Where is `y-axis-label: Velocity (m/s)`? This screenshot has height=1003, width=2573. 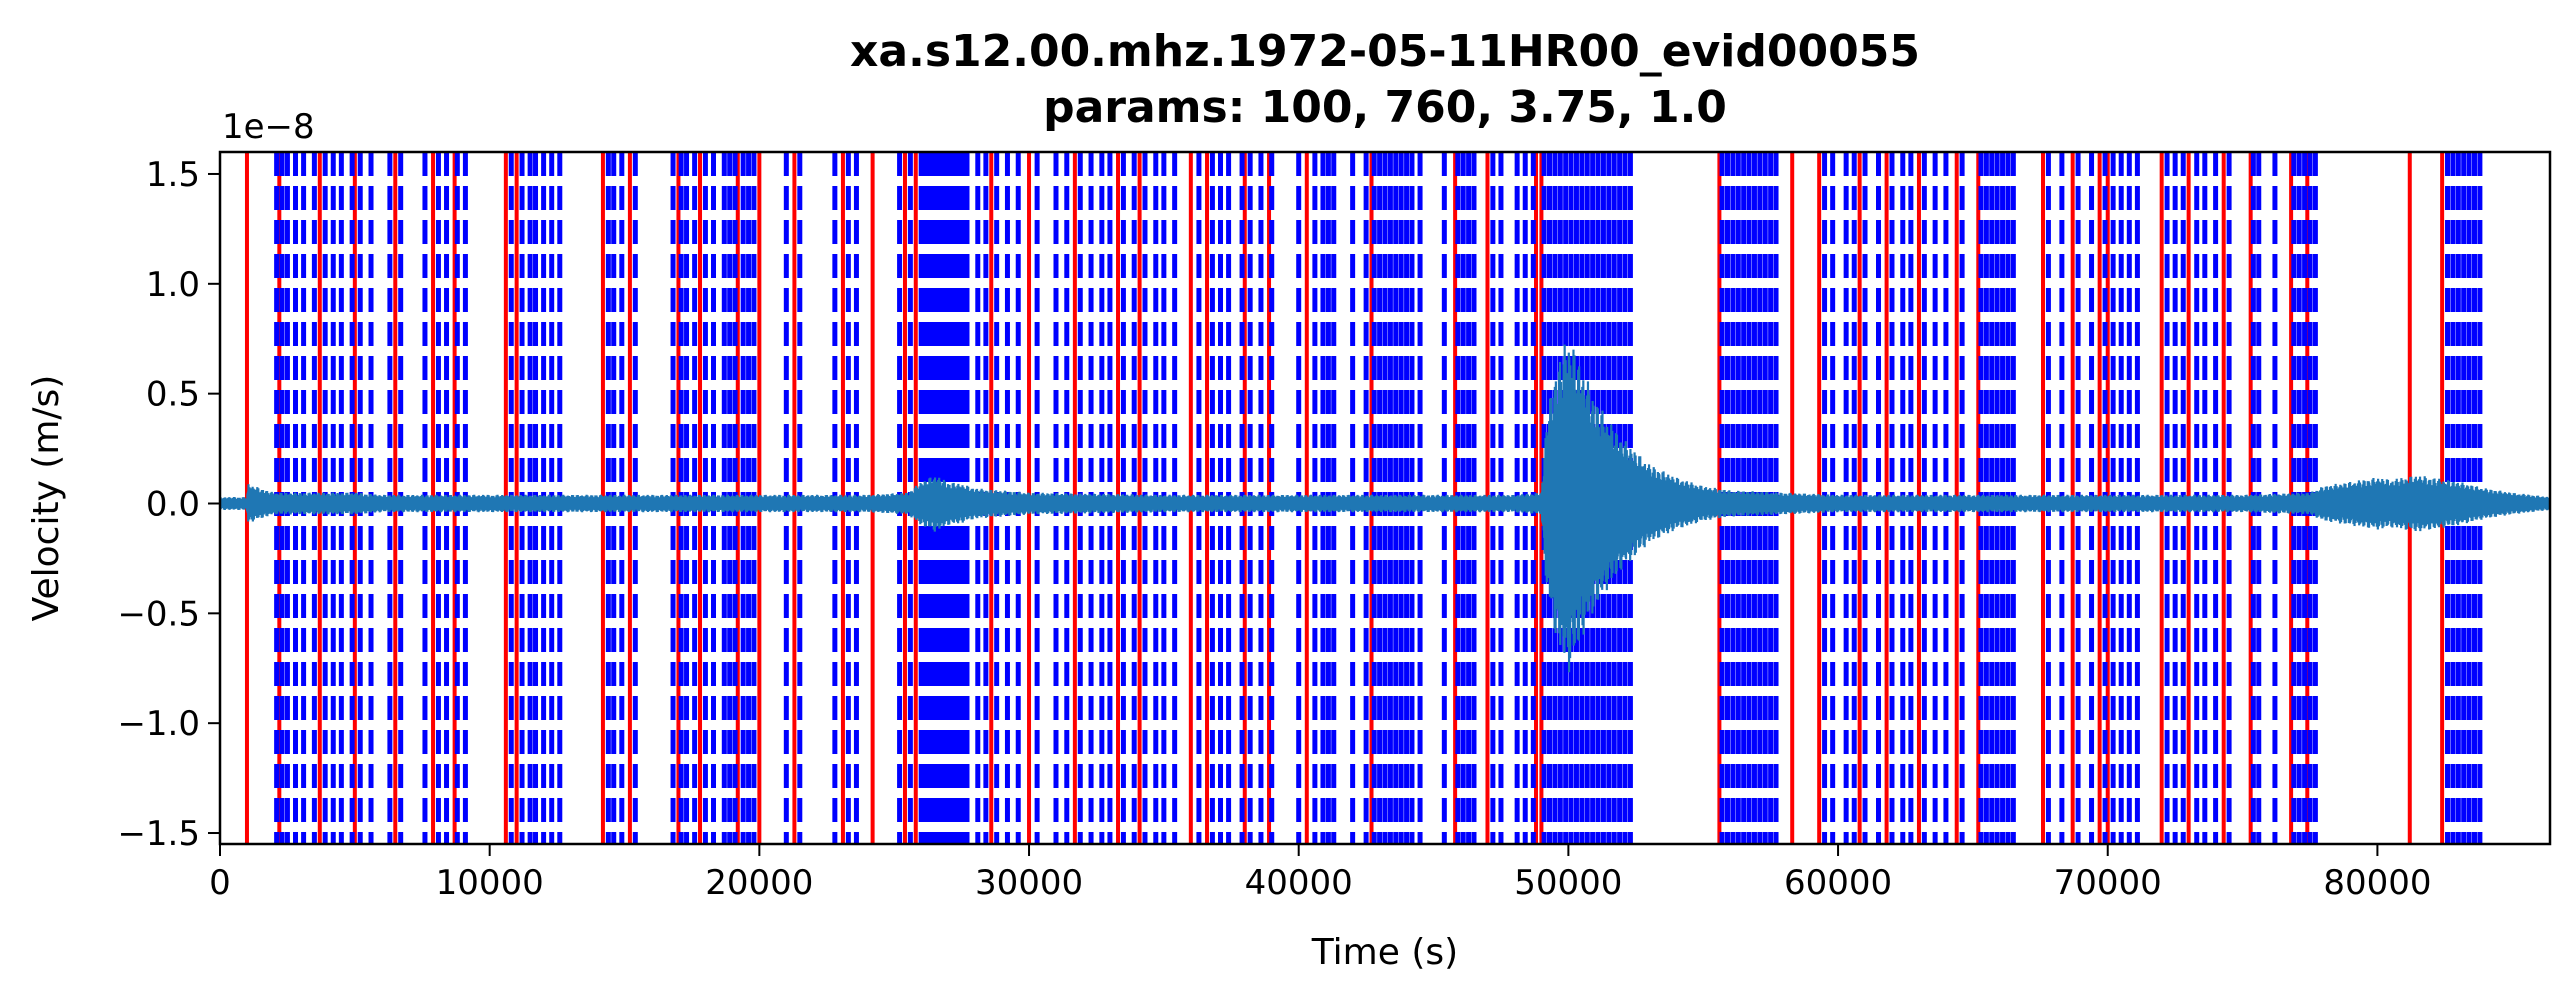 y-axis-label: Velocity (m/s) is located at coordinates (46, 498).